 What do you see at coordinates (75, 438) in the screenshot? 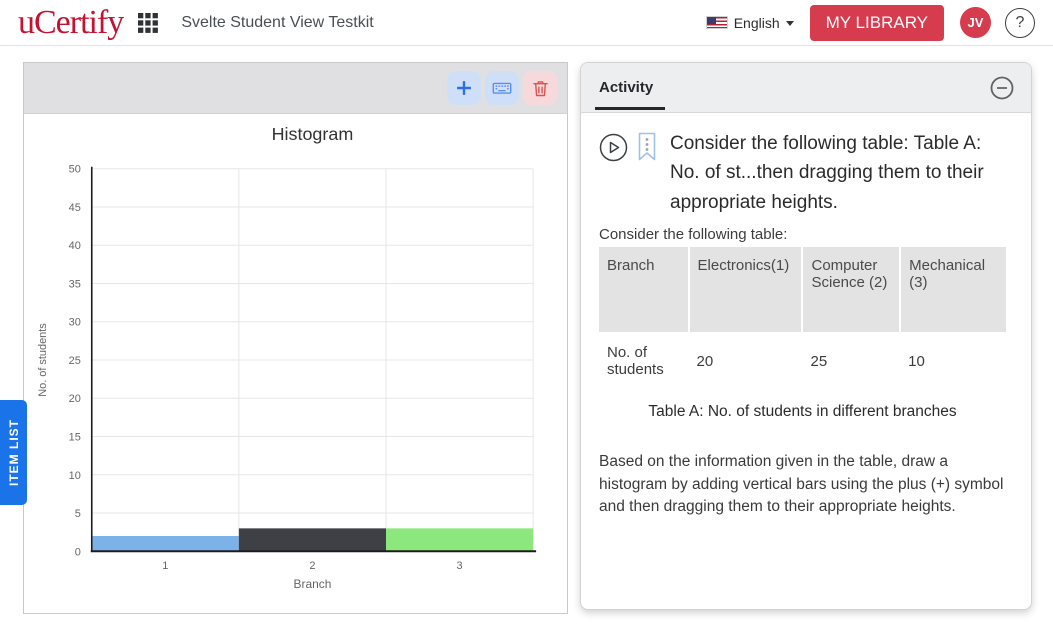
I see `svg-text: 15` at bounding box center [75, 438].